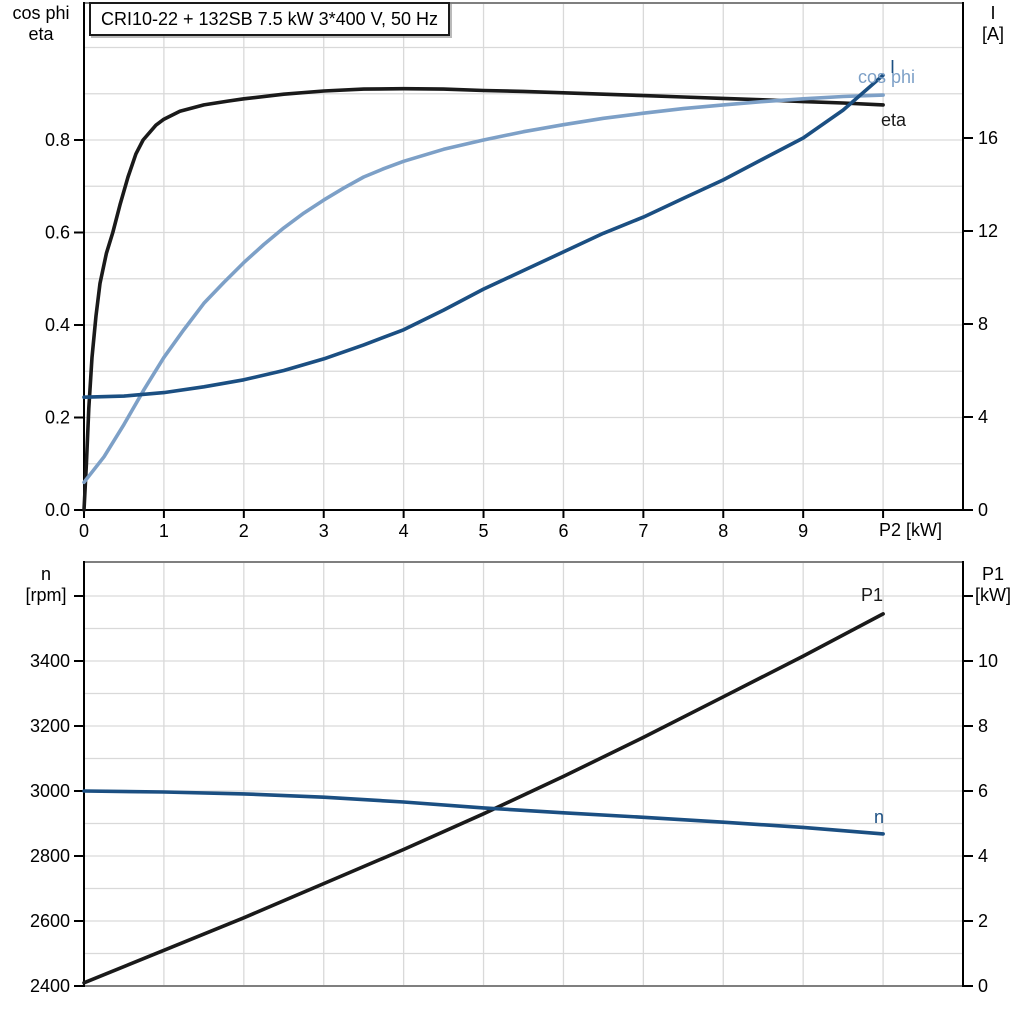 This screenshot has width=1024, height=1024. I want to click on tick-label-left: 0.0, so click(57, 510).